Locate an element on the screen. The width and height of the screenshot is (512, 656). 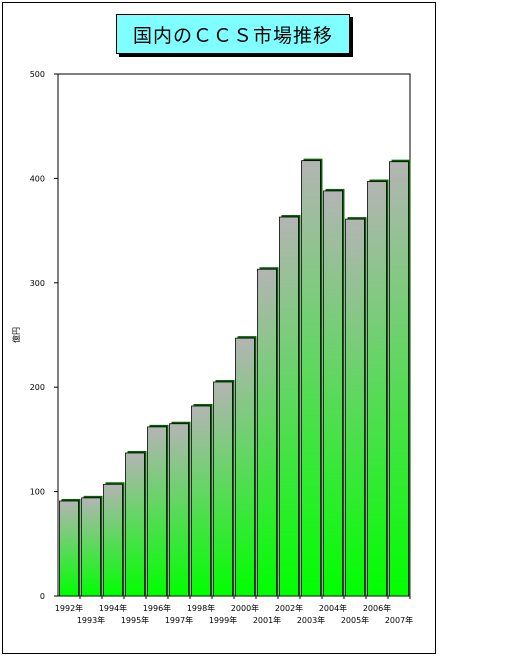
bar-2001年 is located at coordinates (267, 432).